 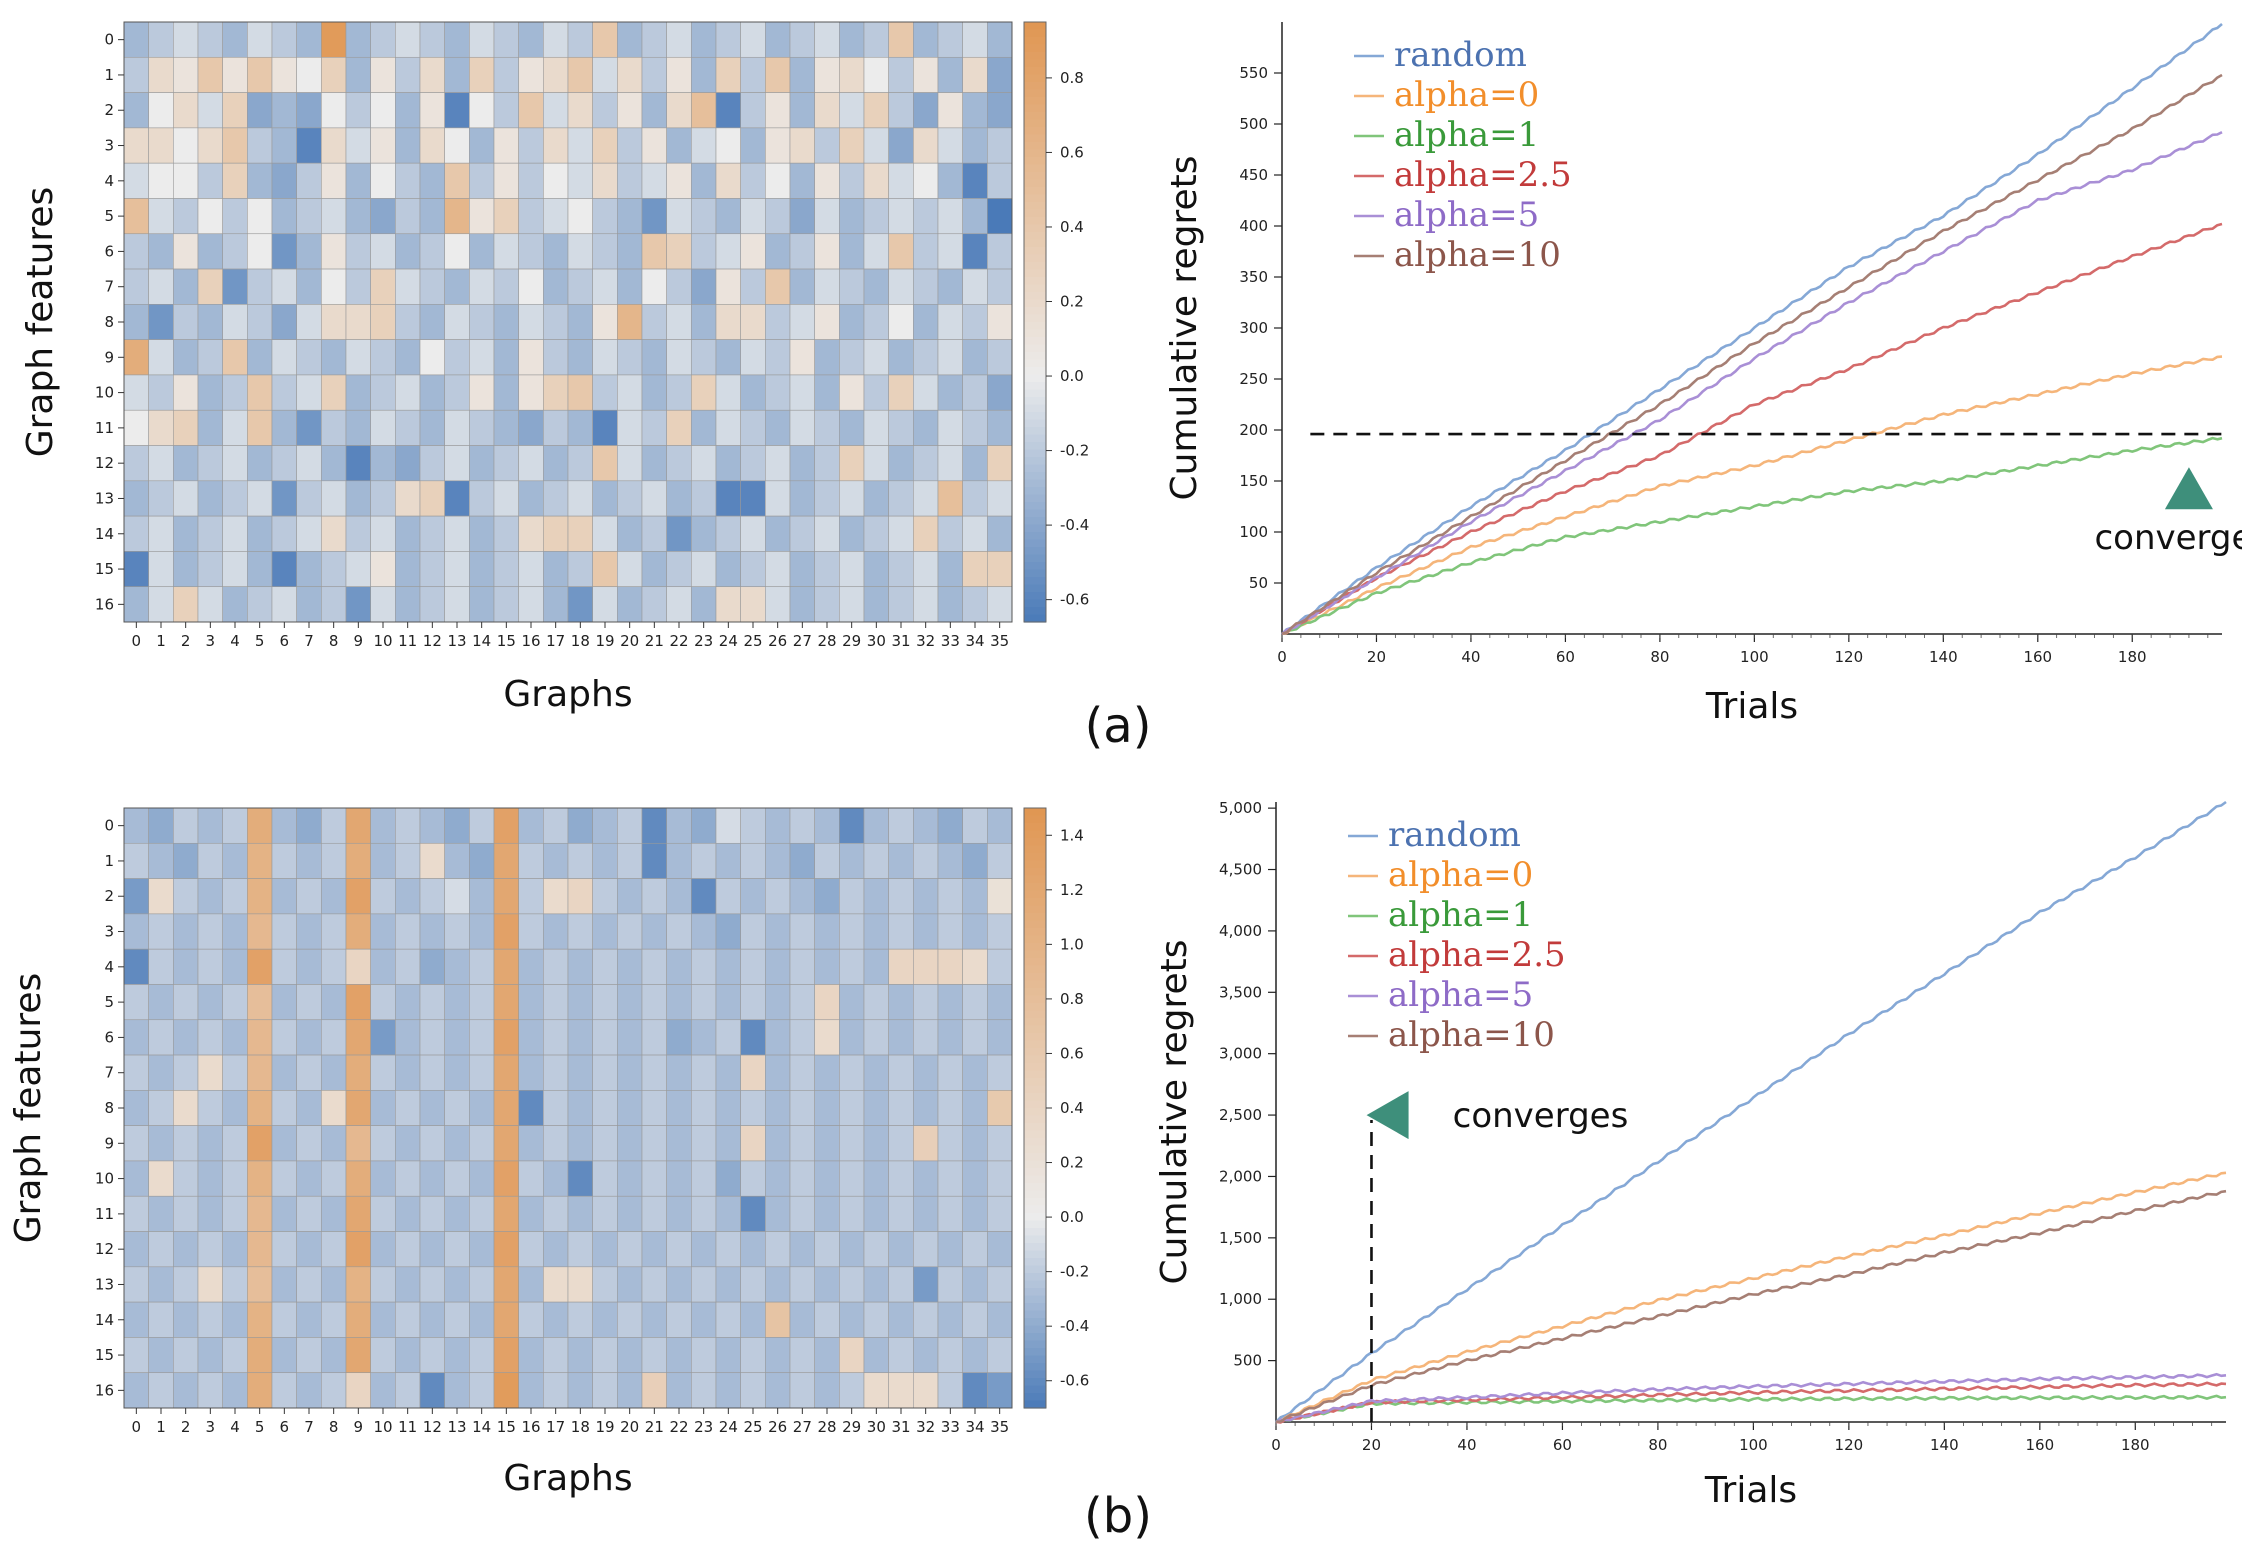 What do you see at coordinates (826, 1427) in the screenshot?
I see `heatmap-col-label: 28` at bounding box center [826, 1427].